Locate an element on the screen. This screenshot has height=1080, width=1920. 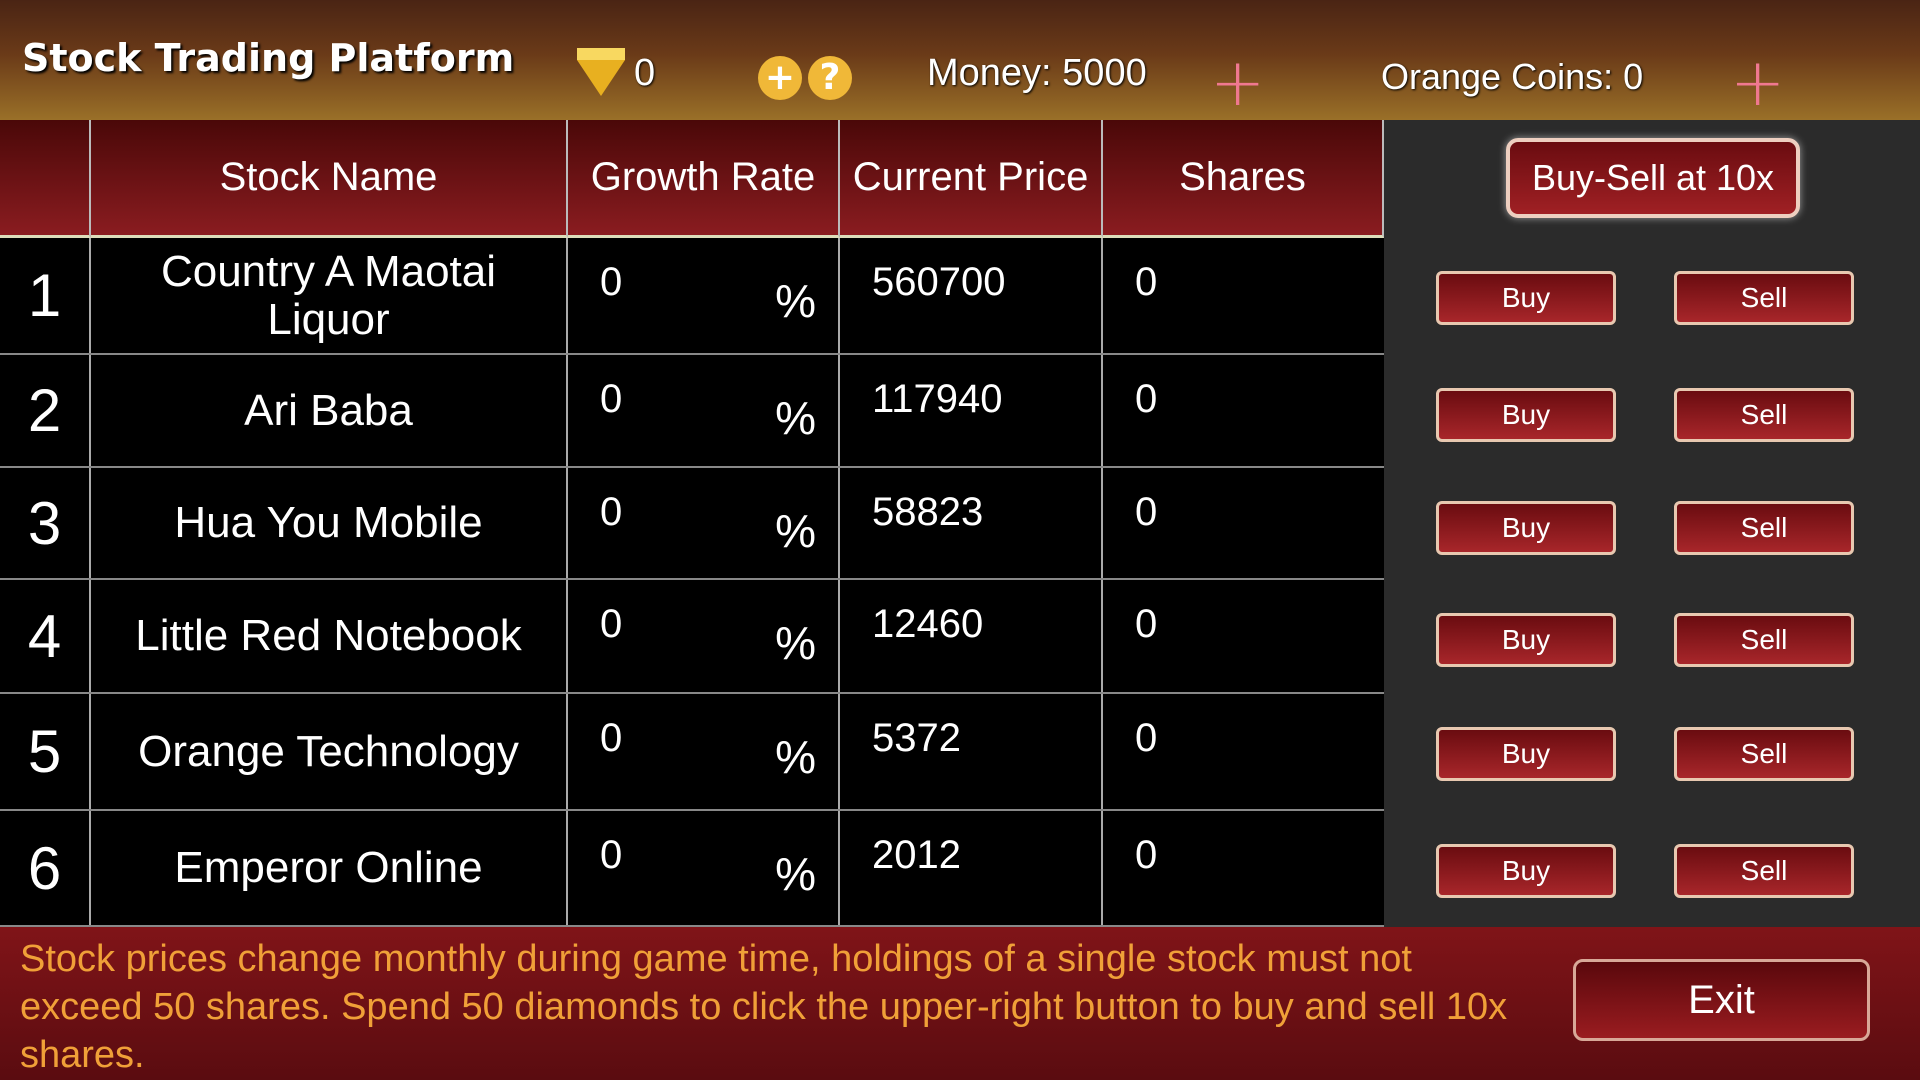
current-price: 2012 is located at coordinates (971, 868).